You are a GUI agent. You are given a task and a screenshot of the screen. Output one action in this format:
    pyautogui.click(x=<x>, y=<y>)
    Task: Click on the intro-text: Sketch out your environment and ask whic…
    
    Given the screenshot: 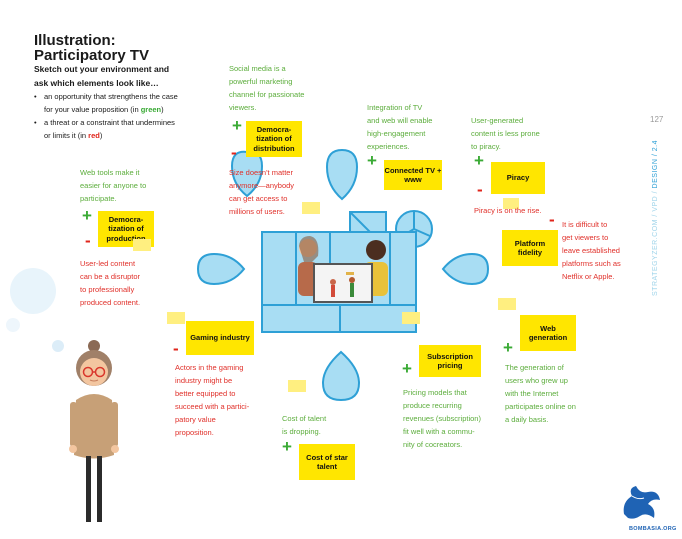 What is the action you would take?
    pyautogui.click(x=102, y=76)
    